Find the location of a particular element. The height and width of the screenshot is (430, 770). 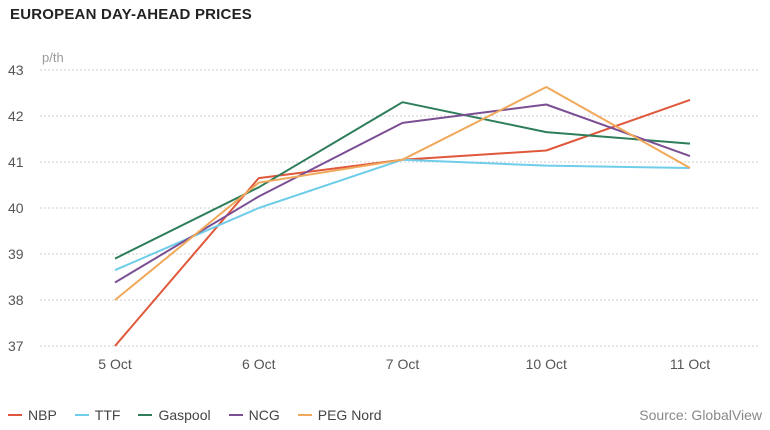

legend-label: TTF is located at coordinates (107, 415).